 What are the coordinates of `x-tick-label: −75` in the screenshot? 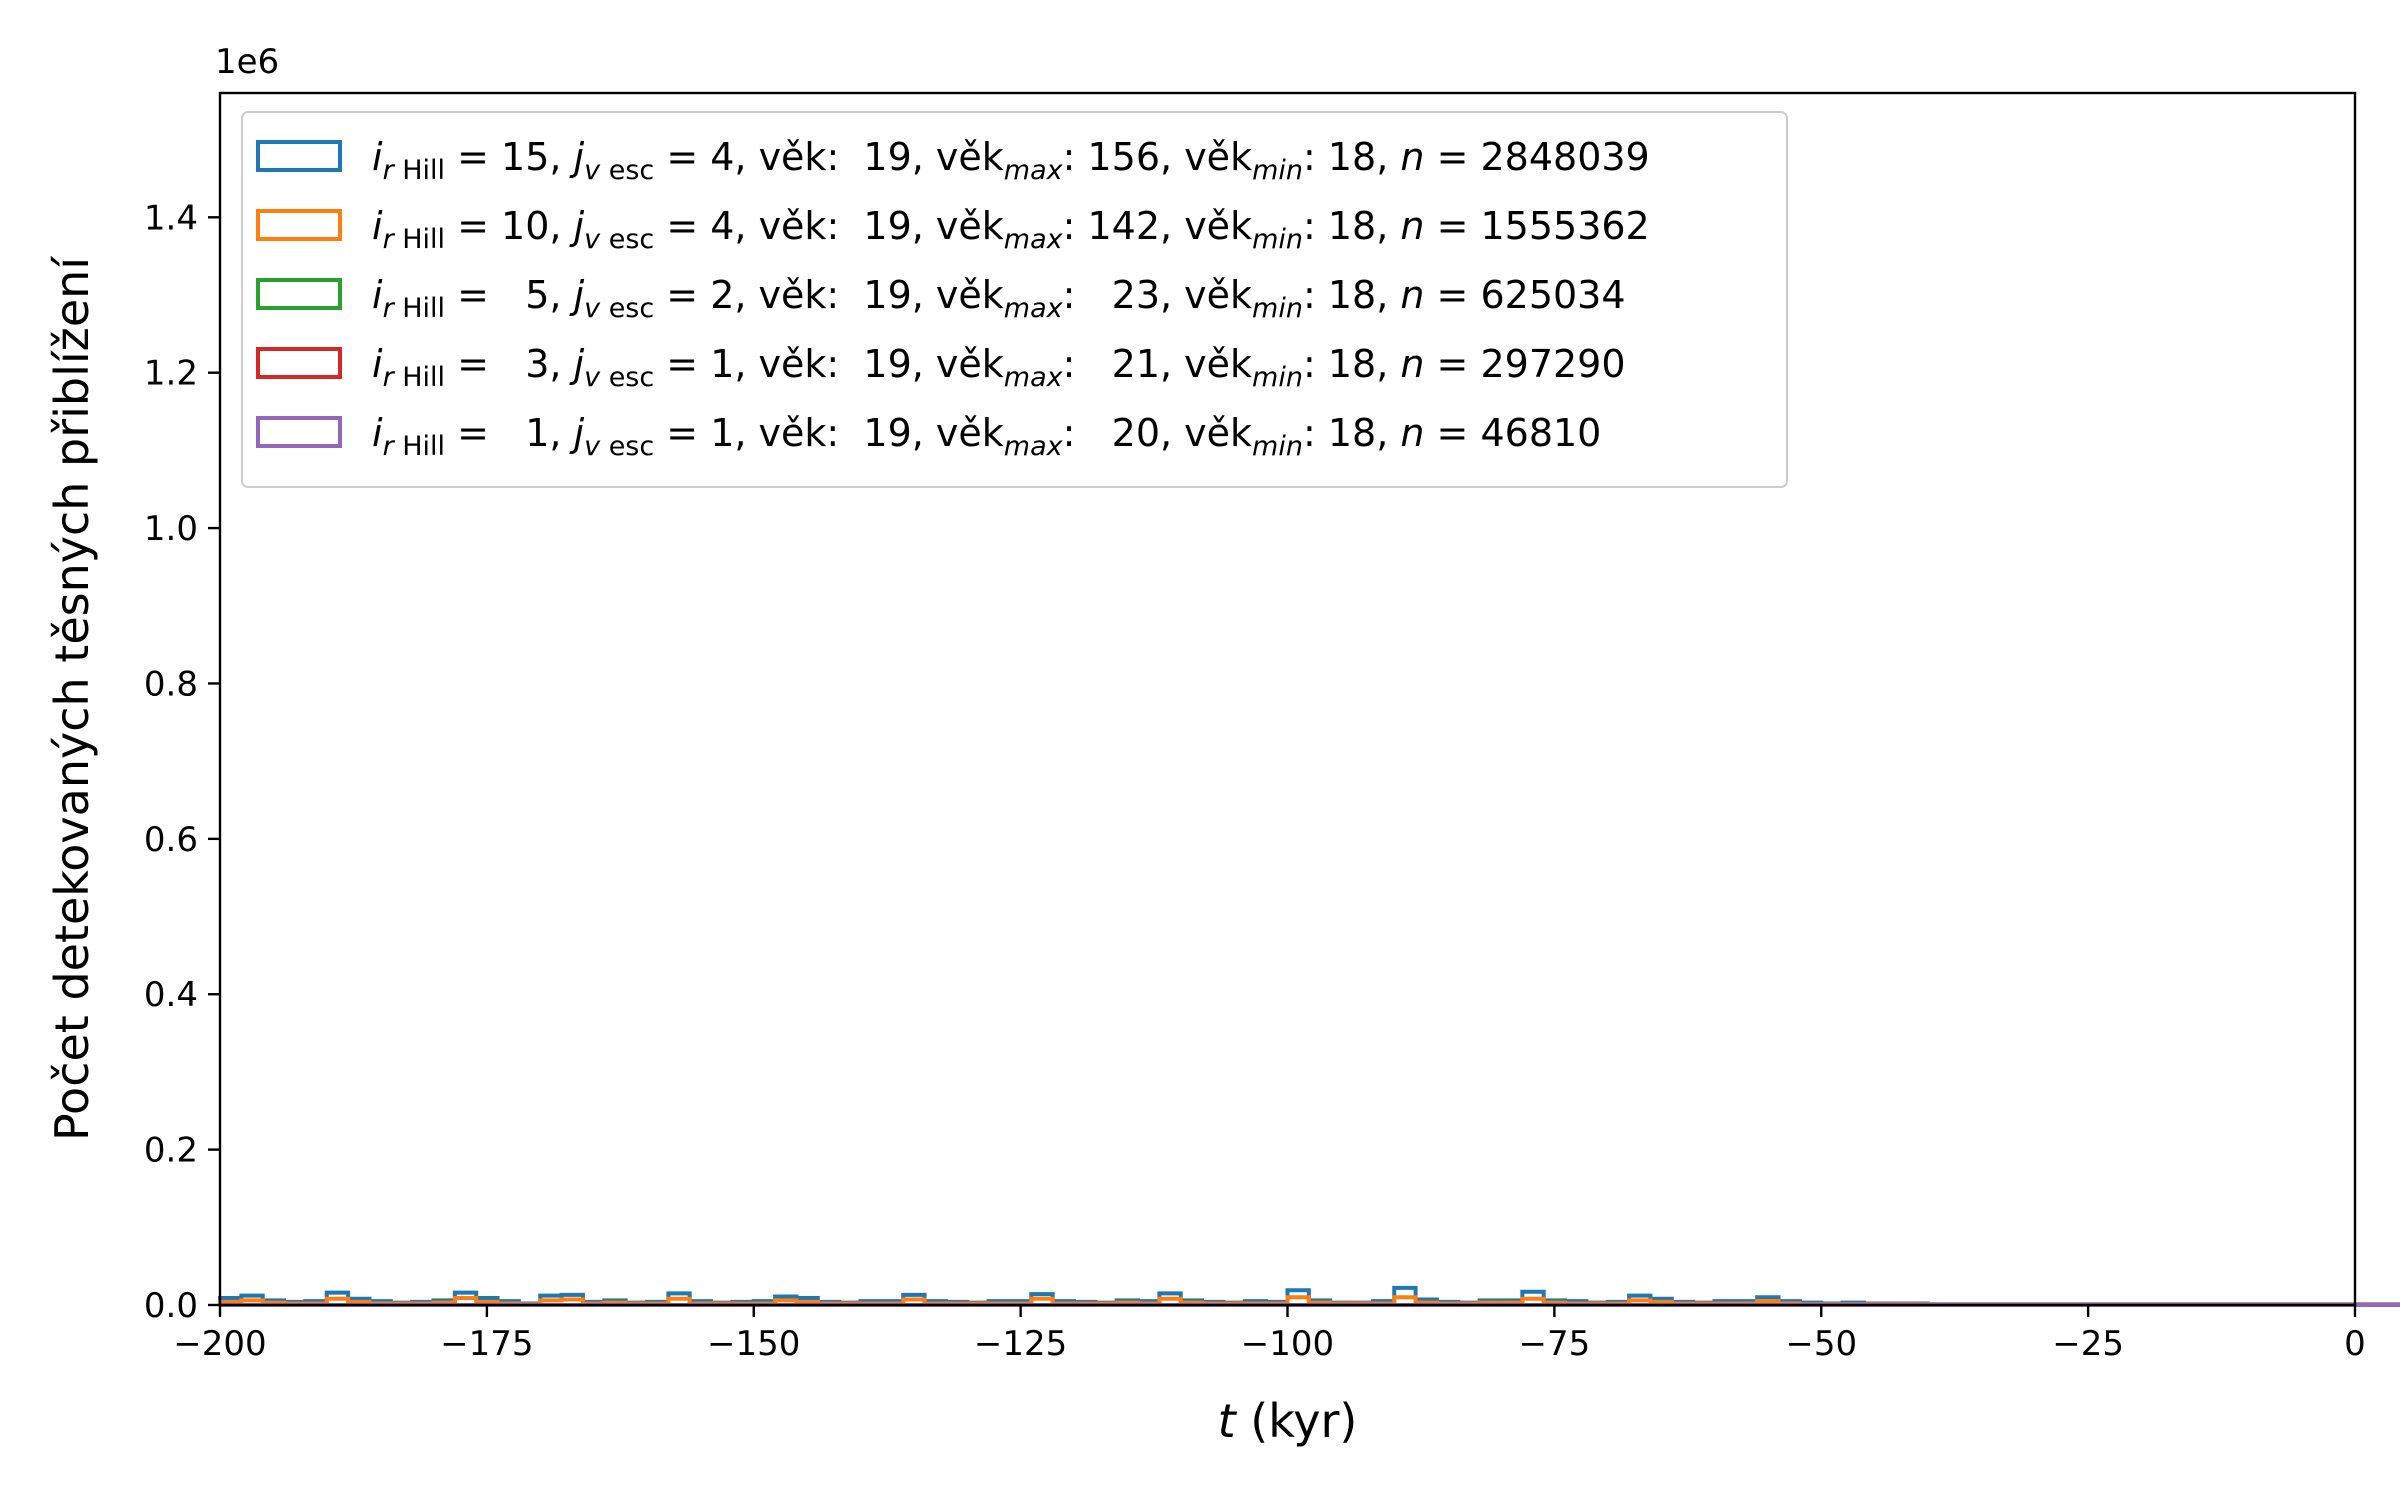 It's located at (1554, 1344).